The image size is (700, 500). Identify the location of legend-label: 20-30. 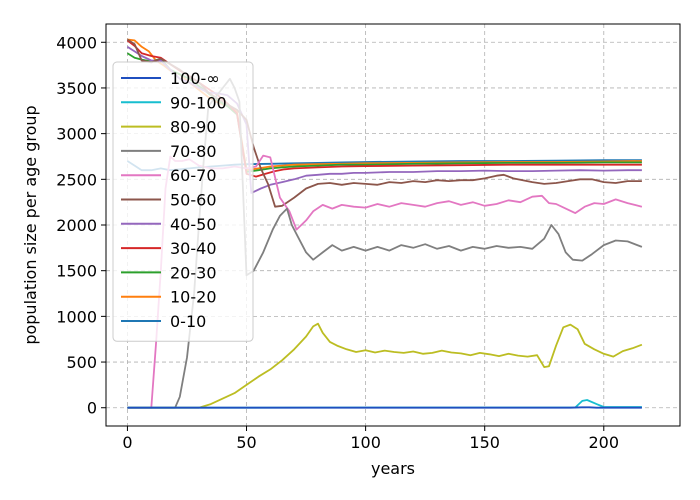
(193, 272).